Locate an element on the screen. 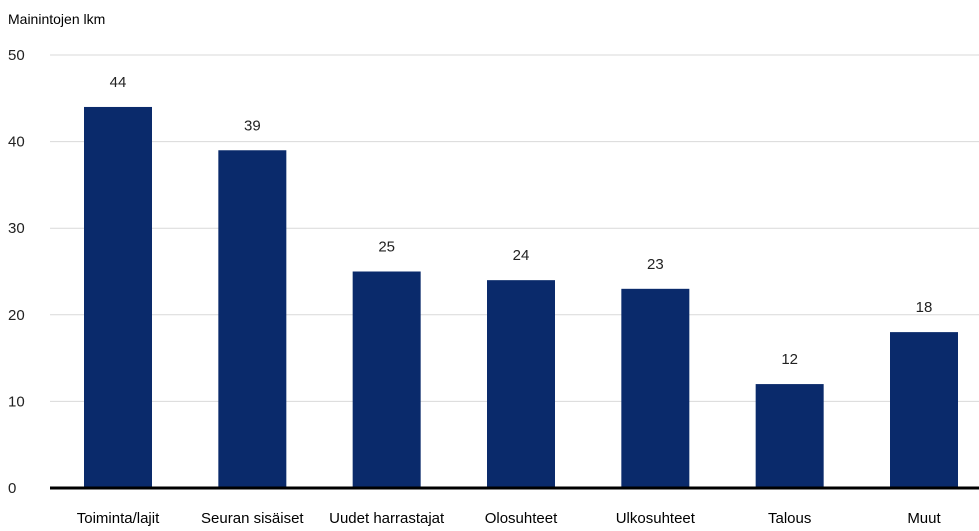 Image resolution: width=979 pixels, height=531 pixels. data-label: 39 is located at coordinates (252, 125).